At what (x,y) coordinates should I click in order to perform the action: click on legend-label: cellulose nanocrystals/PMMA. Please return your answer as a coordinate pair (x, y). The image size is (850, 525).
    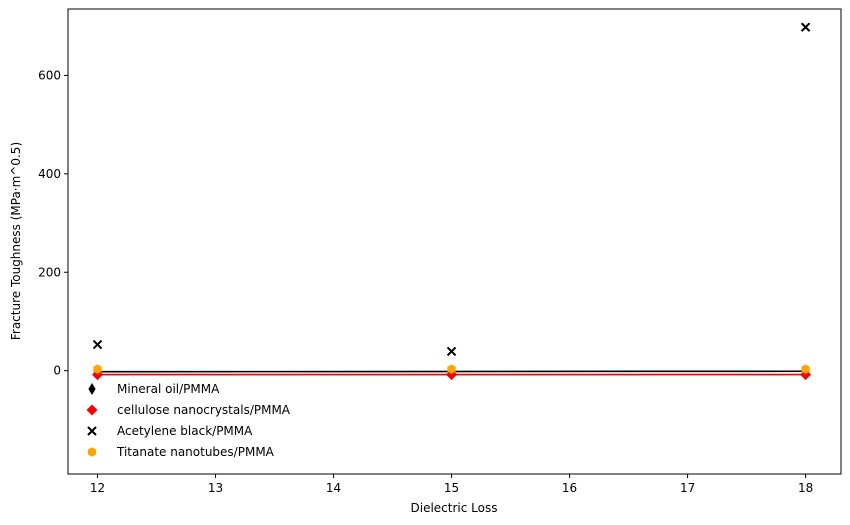
    Looking at the image, I should click on (204, 410).